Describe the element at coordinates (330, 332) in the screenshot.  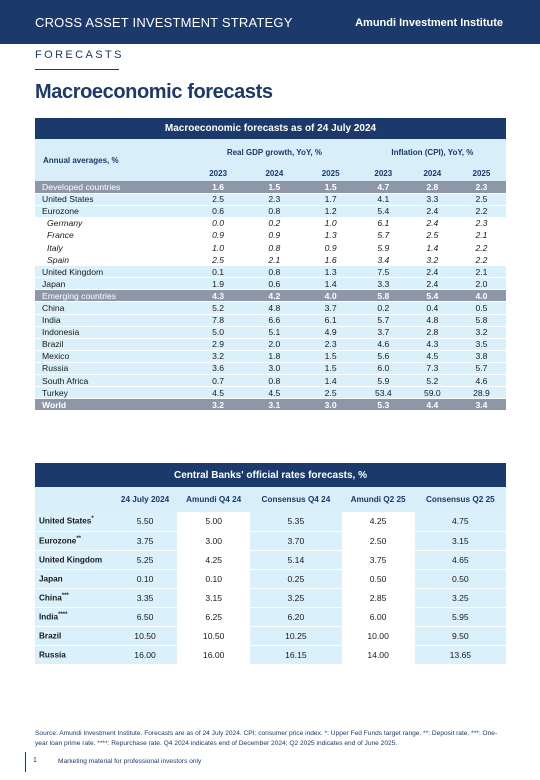
I see `forecast-value: 4.9` at that location.